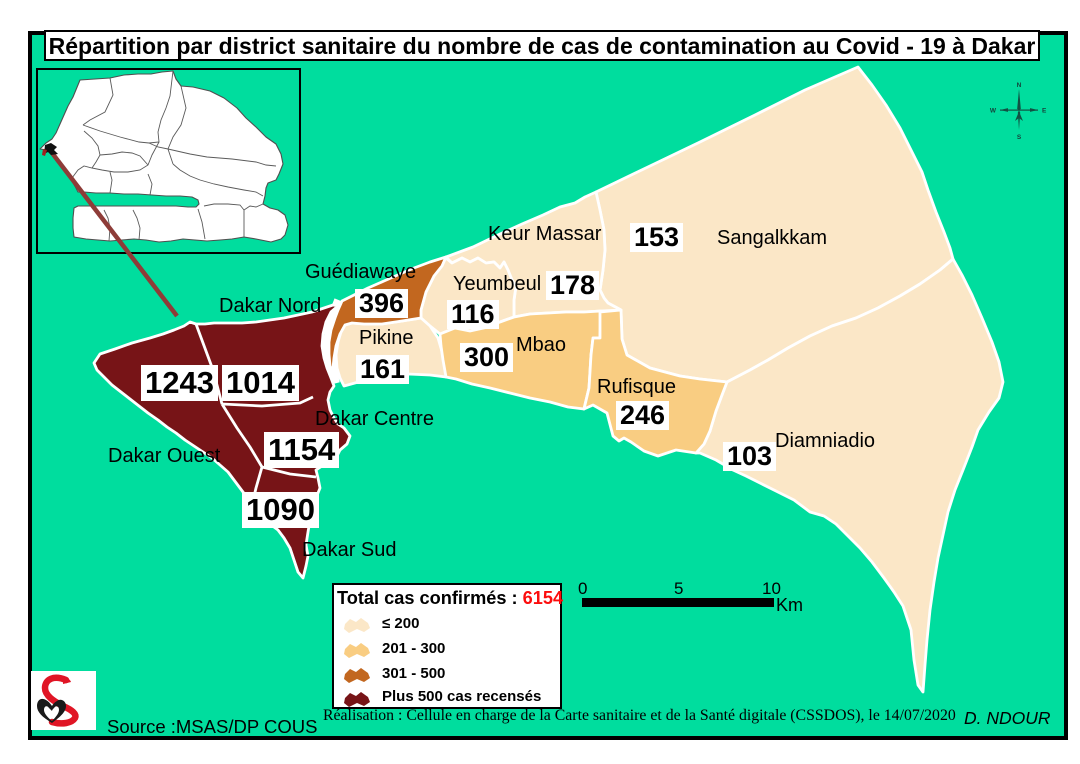 The height and width of the screenshot is (764, 1080). What do you see at coordinates (993, 111) in the screenshot?
I see `svg-text: W` at bounding box center [993, 111].